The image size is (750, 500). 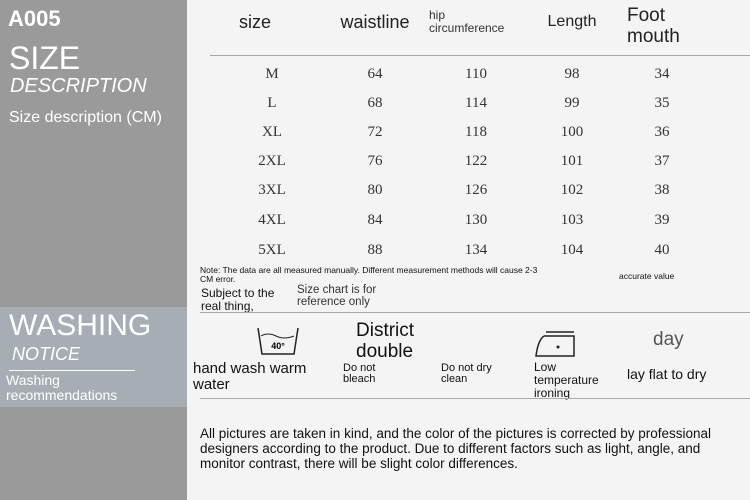 What do you see at coordinates (337, 296) in the screenshot?
I see `reference-note: Size chart is for reference only` at bounding box center [337, 296].